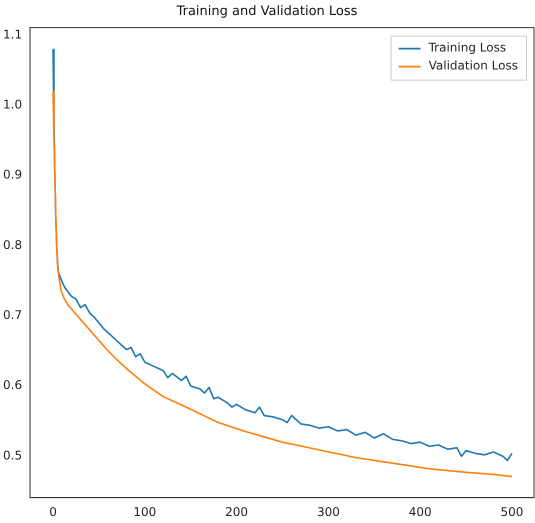 Image resolution: width=535 pixels, height=523 pixels. I want to click on y-tick-label: 0.6, so click(12, 385).